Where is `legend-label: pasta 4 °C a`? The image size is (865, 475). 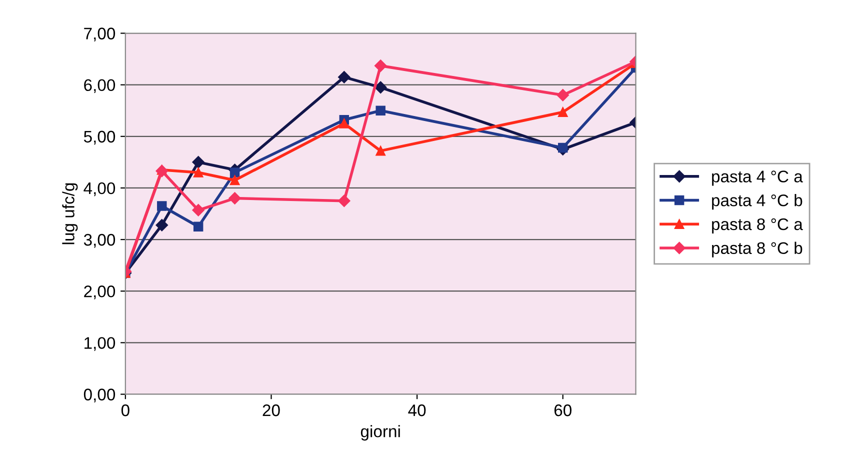 legend-label: pasta 4 °C a is located at coordinates (757, 178).